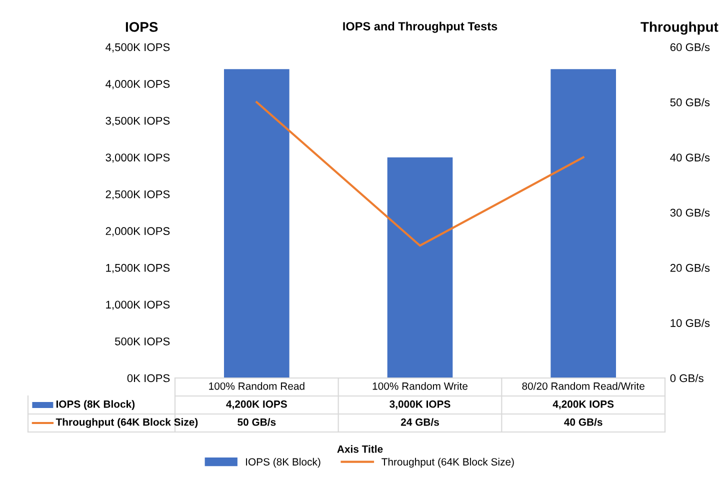 This screenshot has width=720, height=477. Describe the element at coordinates (690, 212) in the screenshot. I see `y2-tick-label: 30 GB/s` at that location.